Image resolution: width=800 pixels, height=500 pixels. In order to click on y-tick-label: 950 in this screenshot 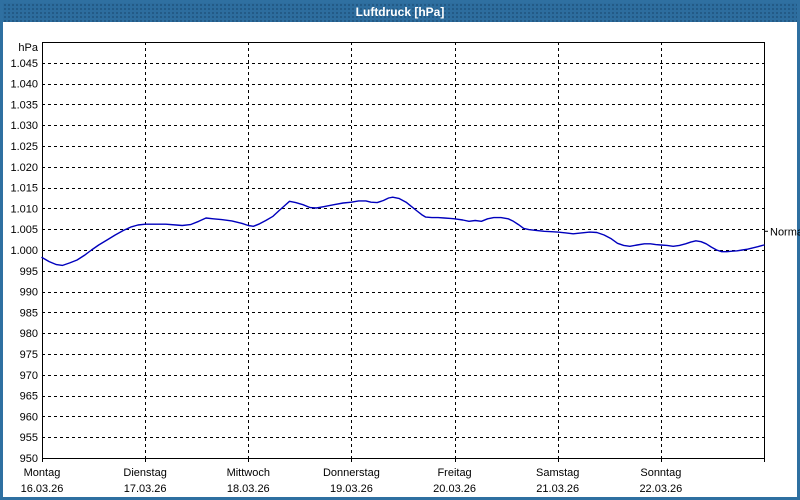, I will do `click(29, 459)`.